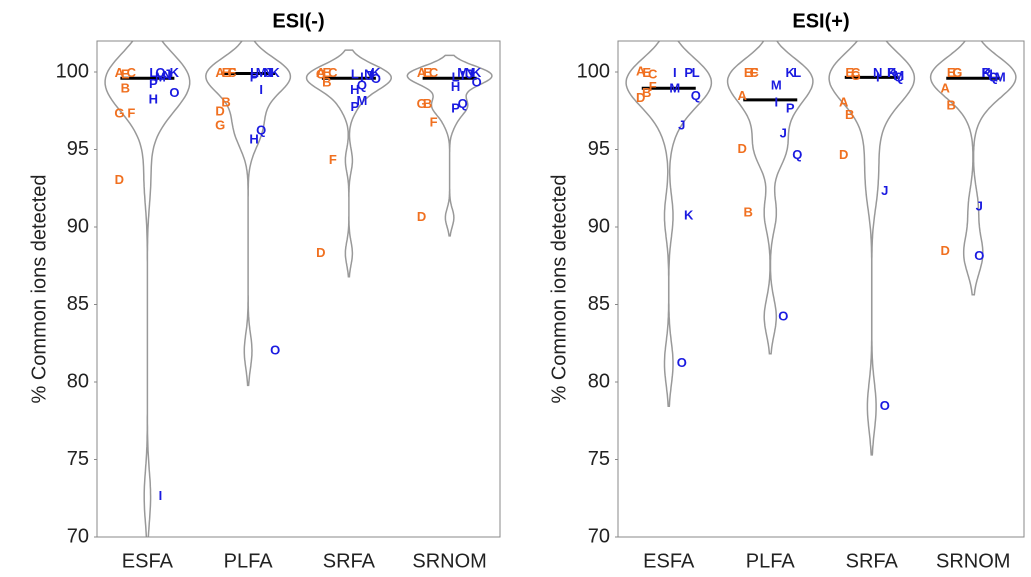 This screenshot has height=577, width=1031. Describe the element at coordinates (78, 381) in the screenshot. I see `y-tick-label: 80` at that location.